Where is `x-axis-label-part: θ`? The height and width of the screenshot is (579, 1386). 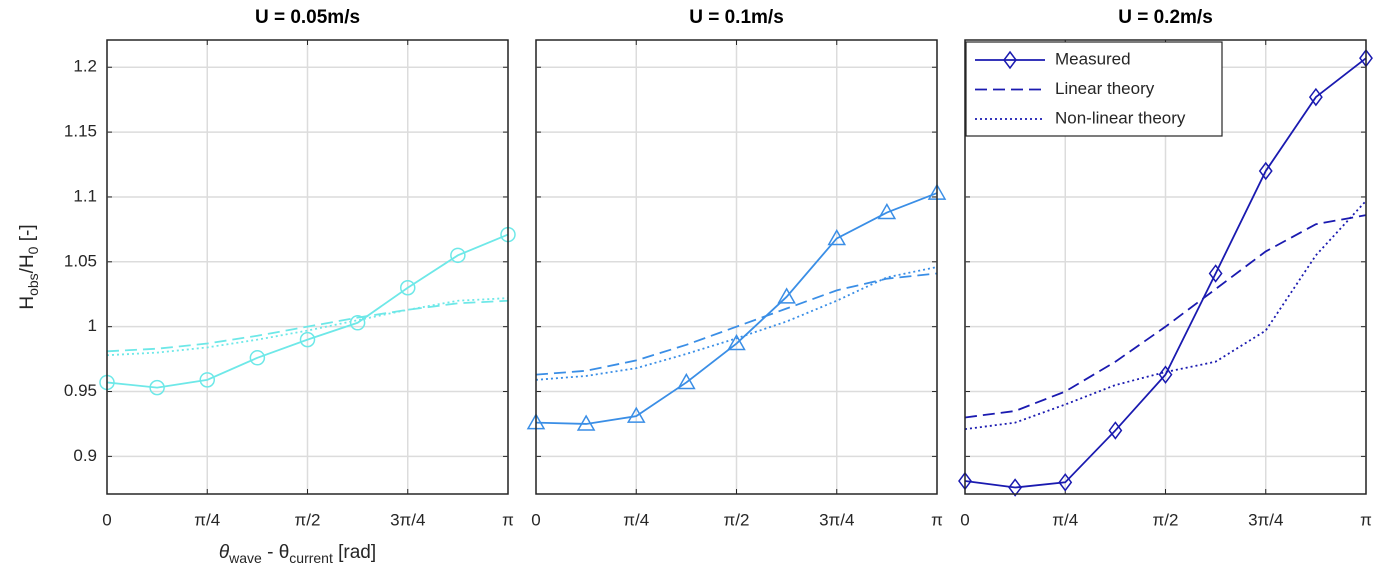
x-axis-label-part: θ is located at coordinates (224, 552).